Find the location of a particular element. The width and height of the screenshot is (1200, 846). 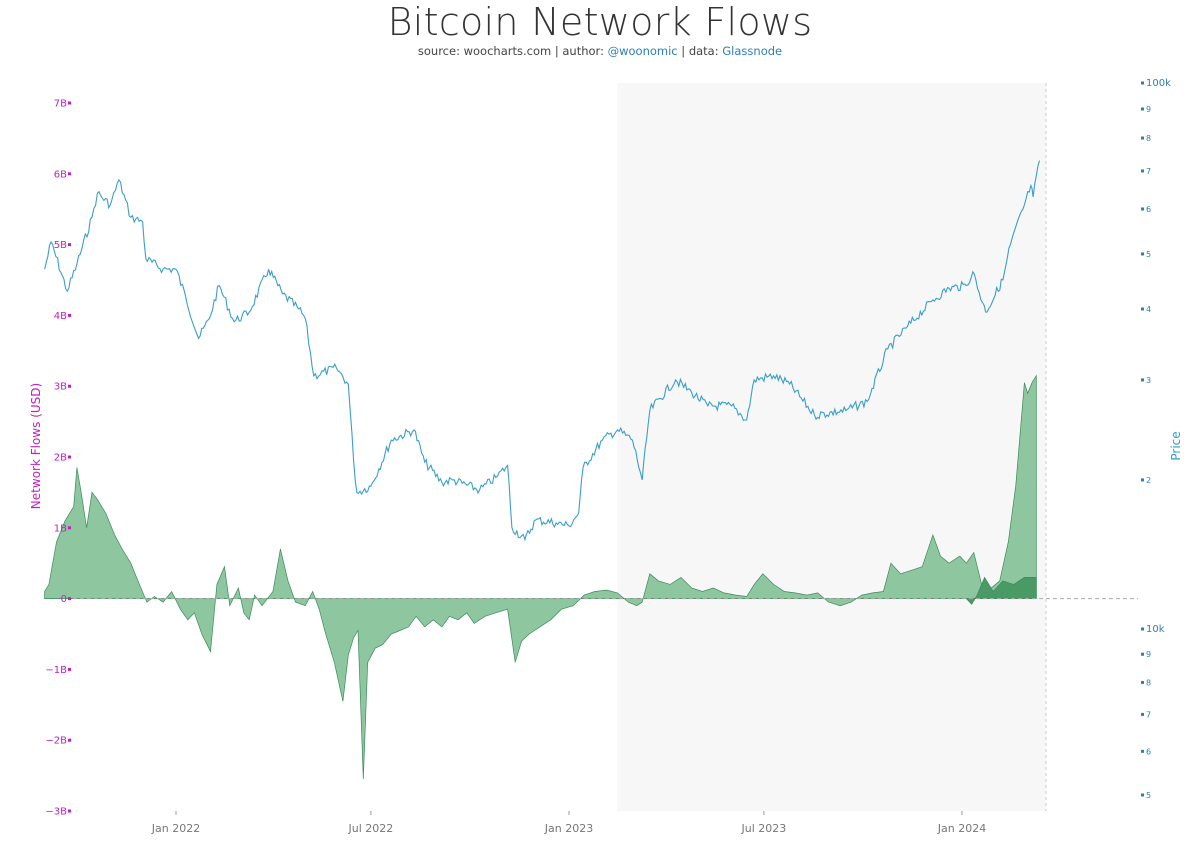

left-tick-label: −1B is located at coordinates (56, 670).